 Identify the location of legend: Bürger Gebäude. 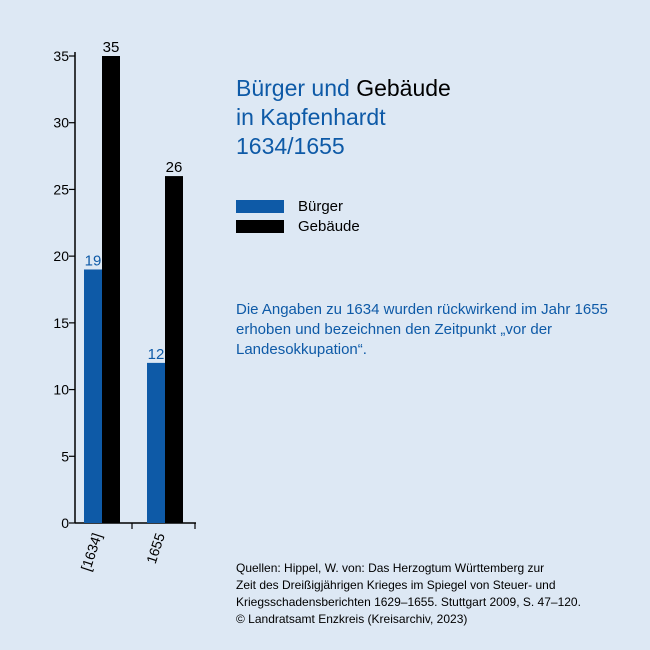
(298, 216).